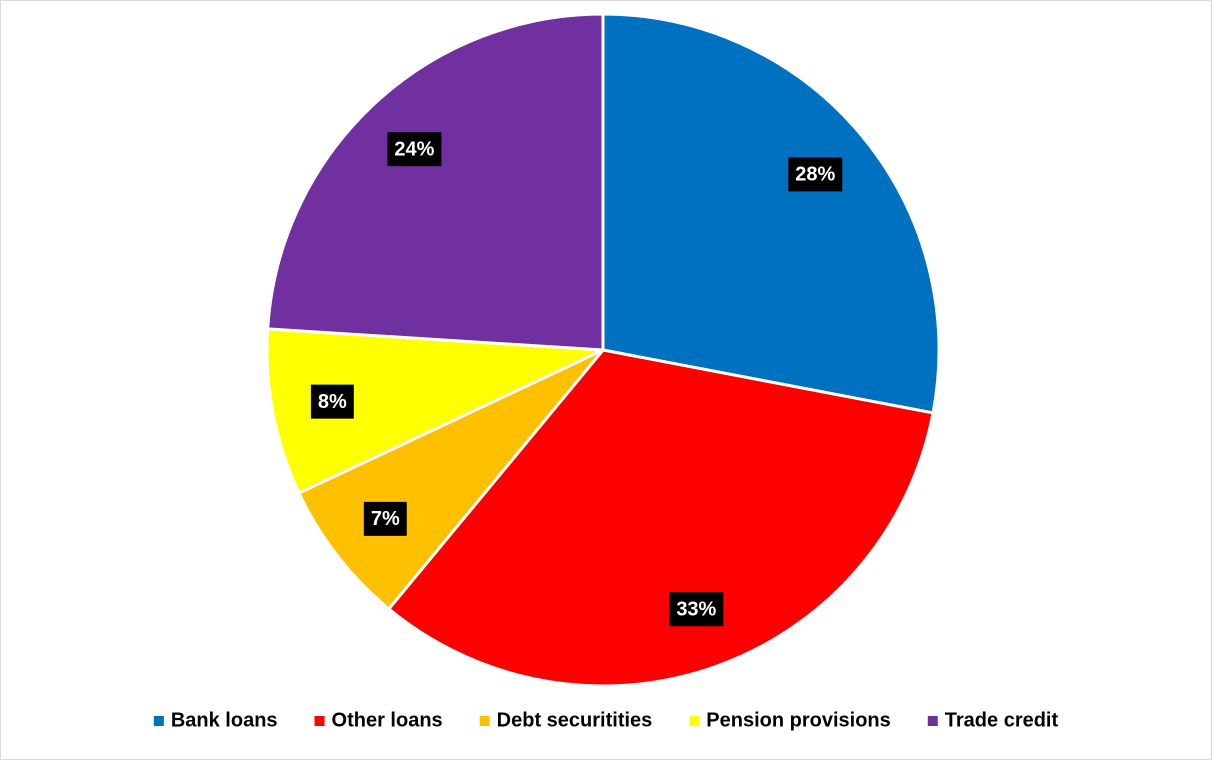 The image size is (1212, 760). Describe the element at coordinates (798, 720) in the screenshot. I see `legend-label: Pension provisions` at that location.